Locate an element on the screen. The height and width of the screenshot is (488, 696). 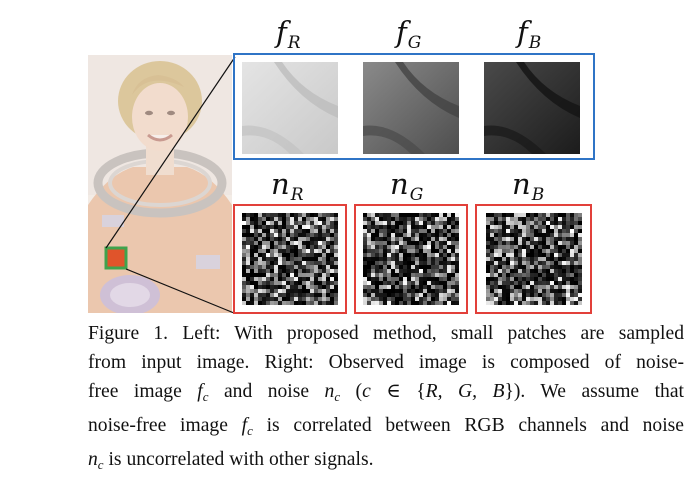
noise-box-b is located at coordinates (533, 259).